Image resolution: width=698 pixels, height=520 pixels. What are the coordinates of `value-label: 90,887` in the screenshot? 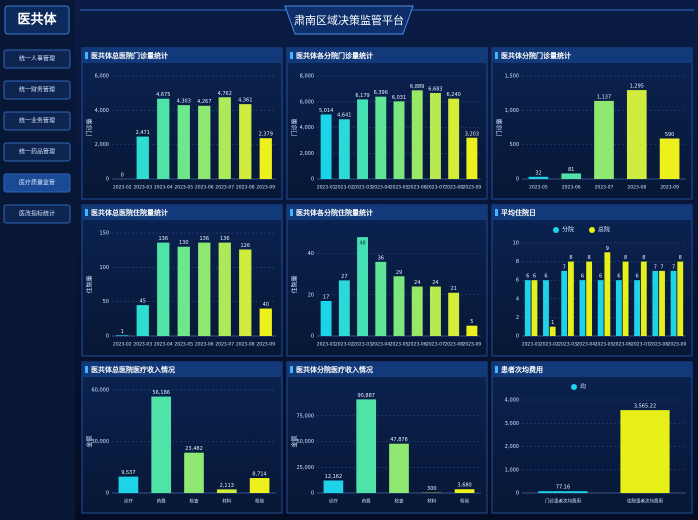 It's located at (366, 396).